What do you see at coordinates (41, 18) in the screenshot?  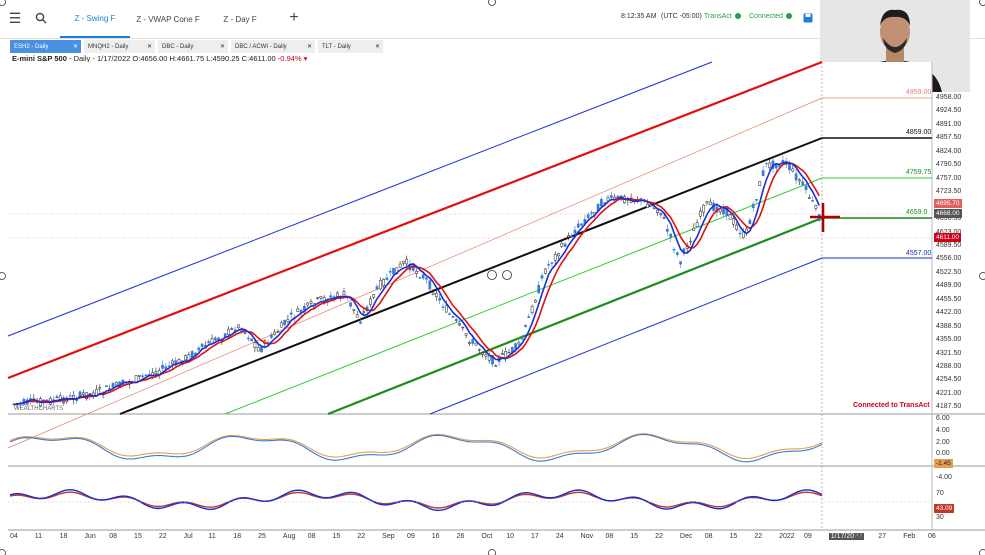 I see `search-icon` at bounding box center [41, 18].